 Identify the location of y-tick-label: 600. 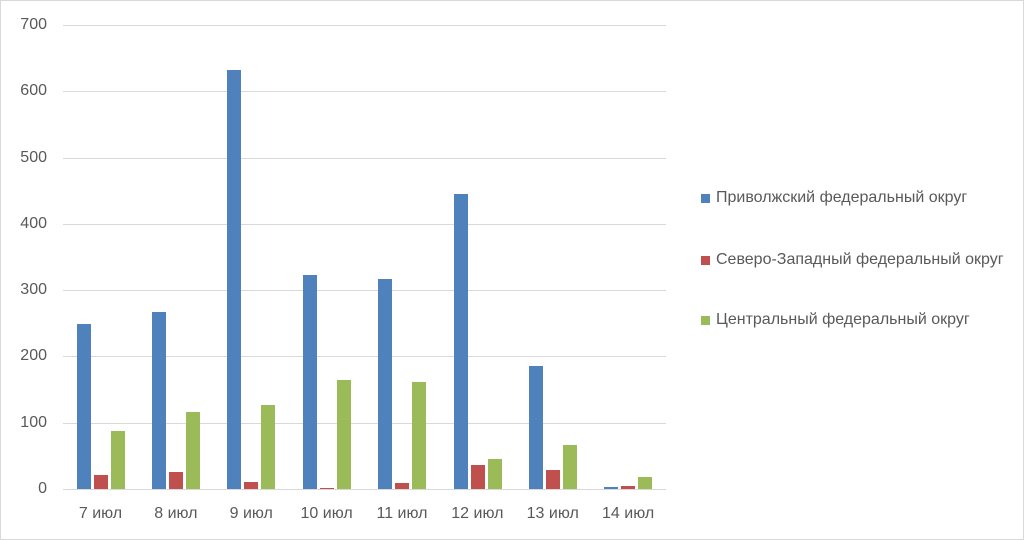
(33, 91).